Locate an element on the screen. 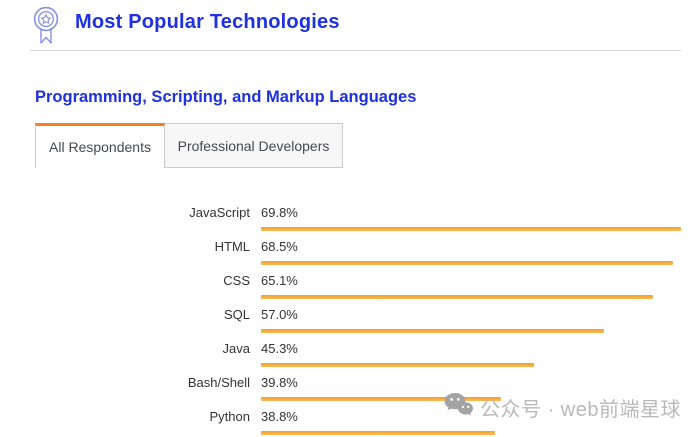  tab-all-respondents-label: All Respondents is located at coordinates (100, 147).